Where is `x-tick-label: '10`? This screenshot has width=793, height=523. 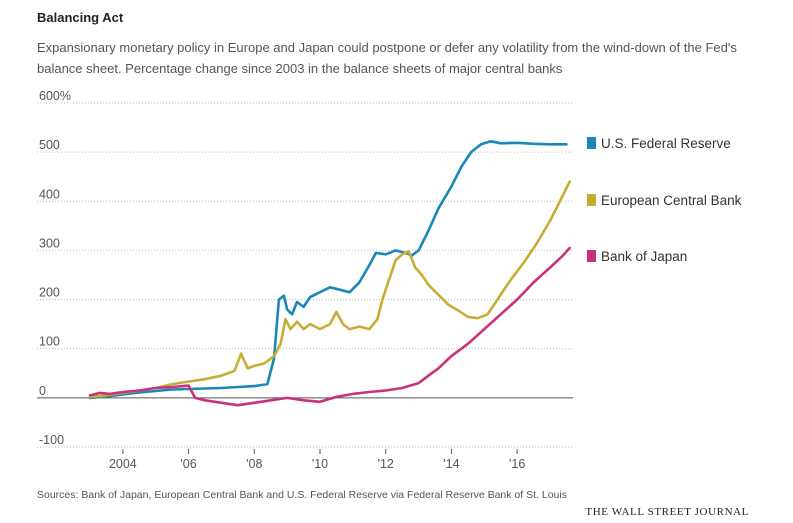
x-tick-label: '10 is located at coordinates (320, 464).